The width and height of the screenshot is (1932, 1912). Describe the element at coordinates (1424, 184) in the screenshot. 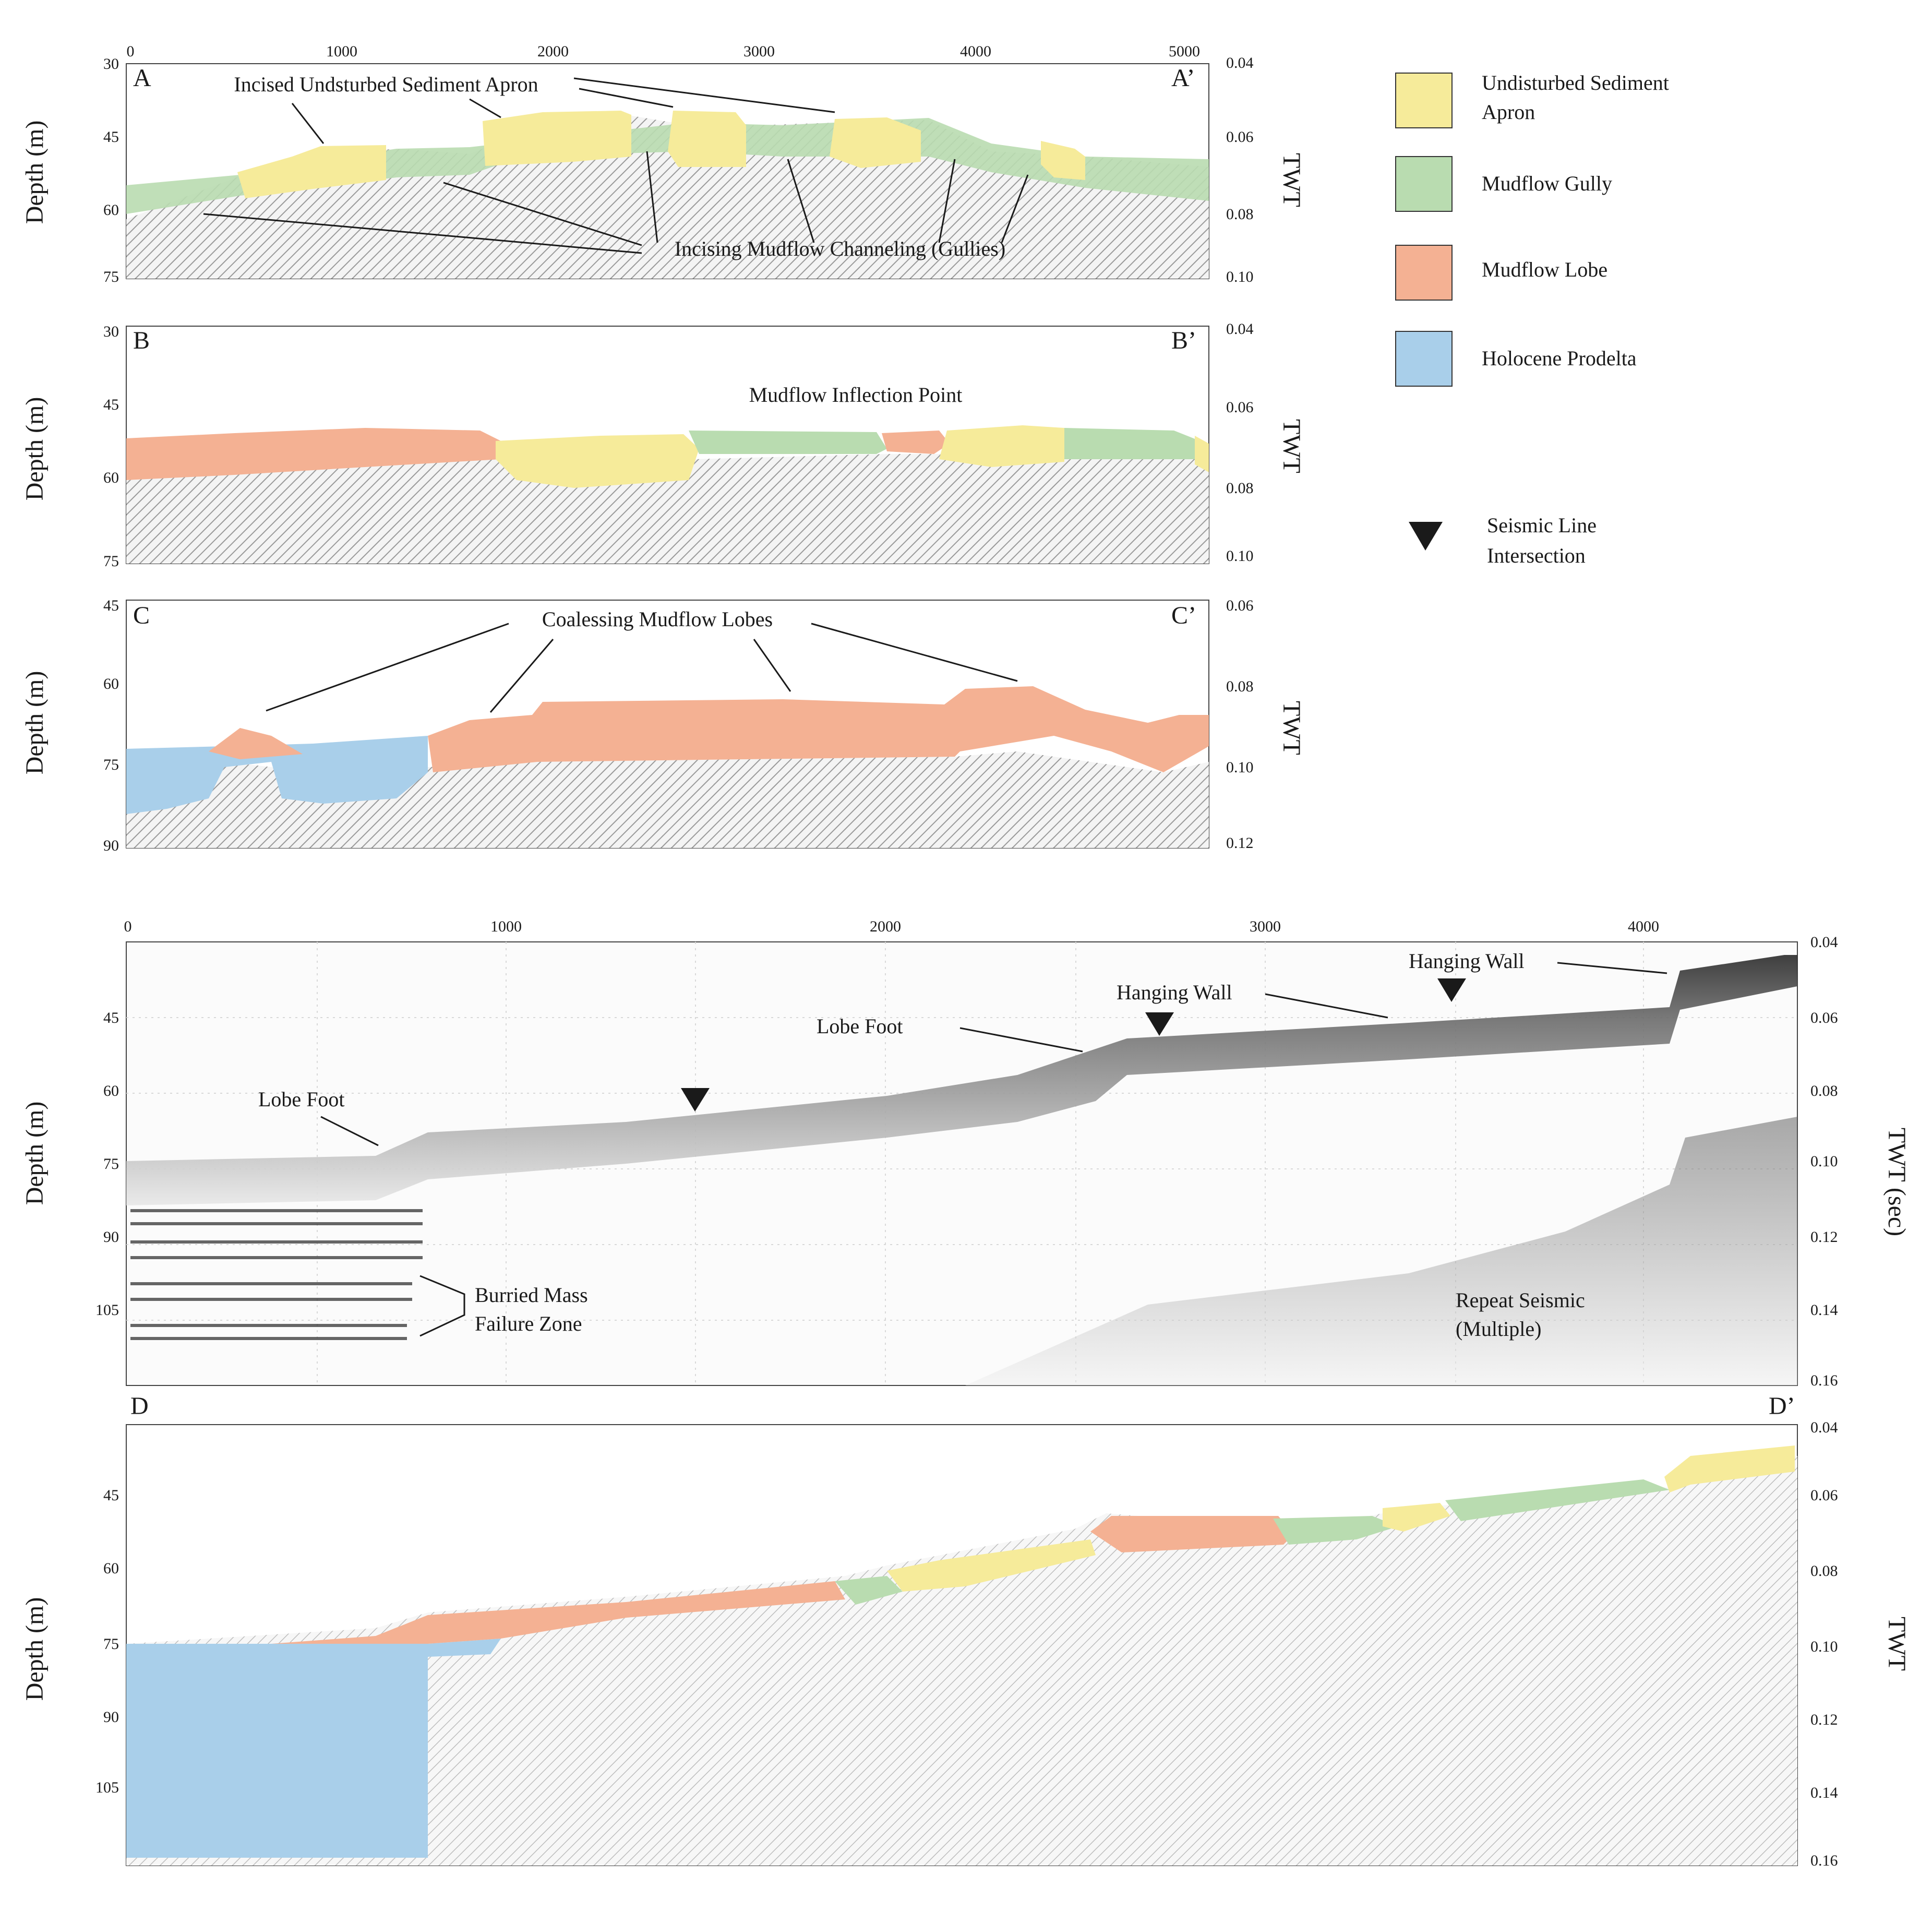

I see `legend-swatch-gully` at that location.